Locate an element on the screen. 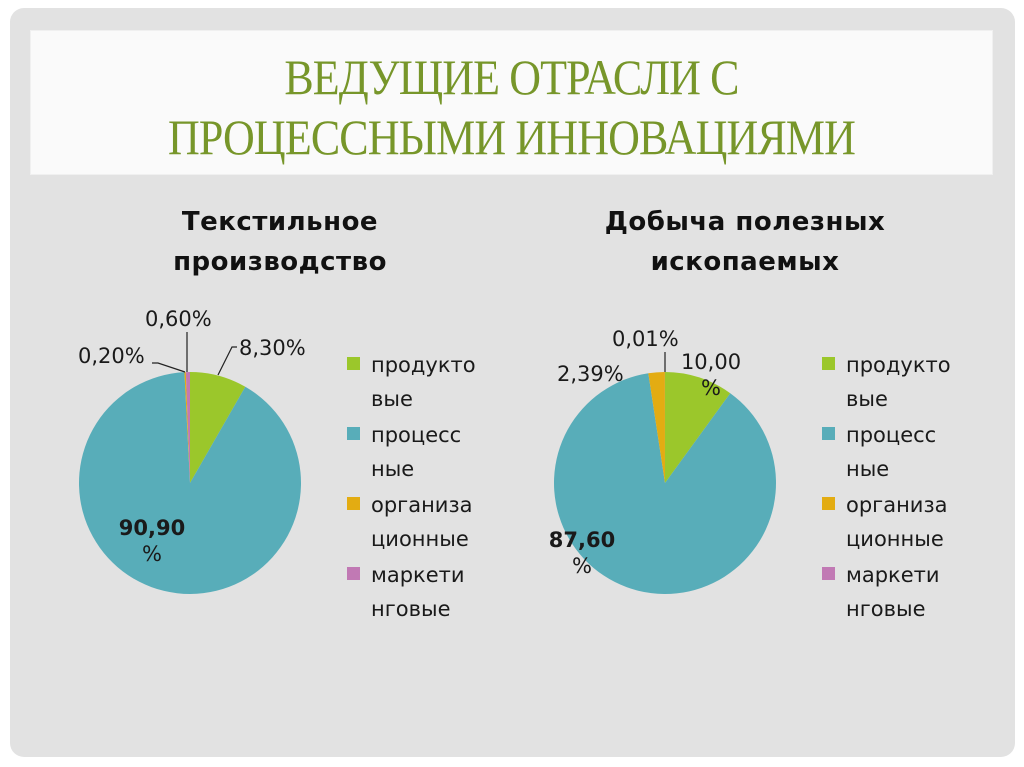  chart2-pie is located at coordinates (665, 483).